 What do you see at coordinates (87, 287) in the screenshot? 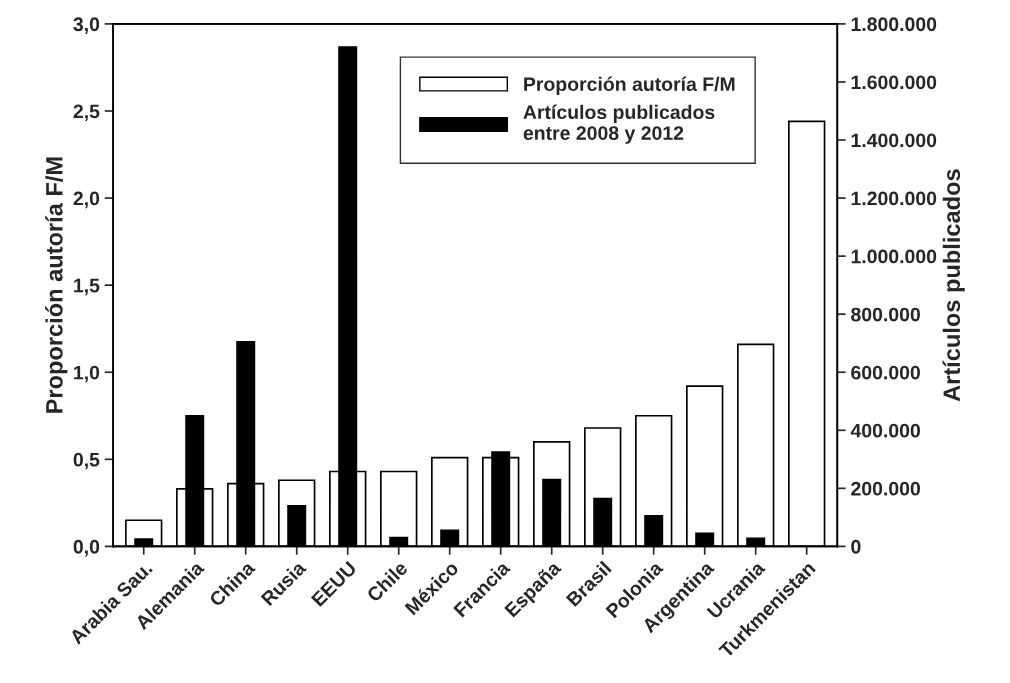
I see `y-tick-label: 1,5` at bounding box center [87, 287].